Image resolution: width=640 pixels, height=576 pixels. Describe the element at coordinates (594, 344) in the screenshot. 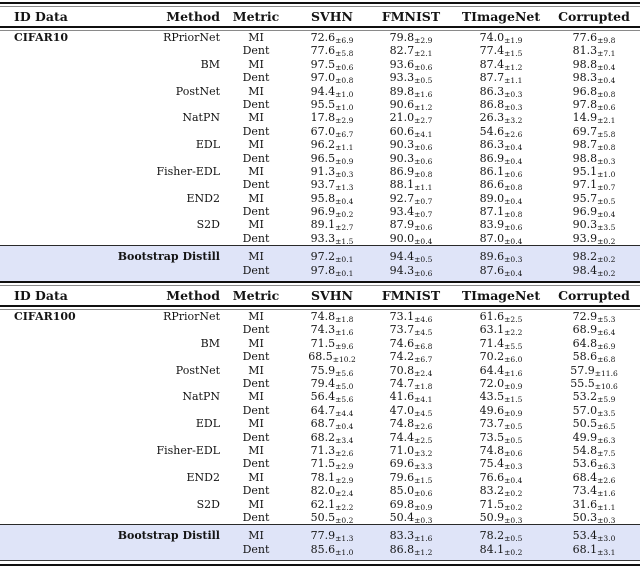

I see `value-cell-corrupted: 64.8±6.9` at that location.